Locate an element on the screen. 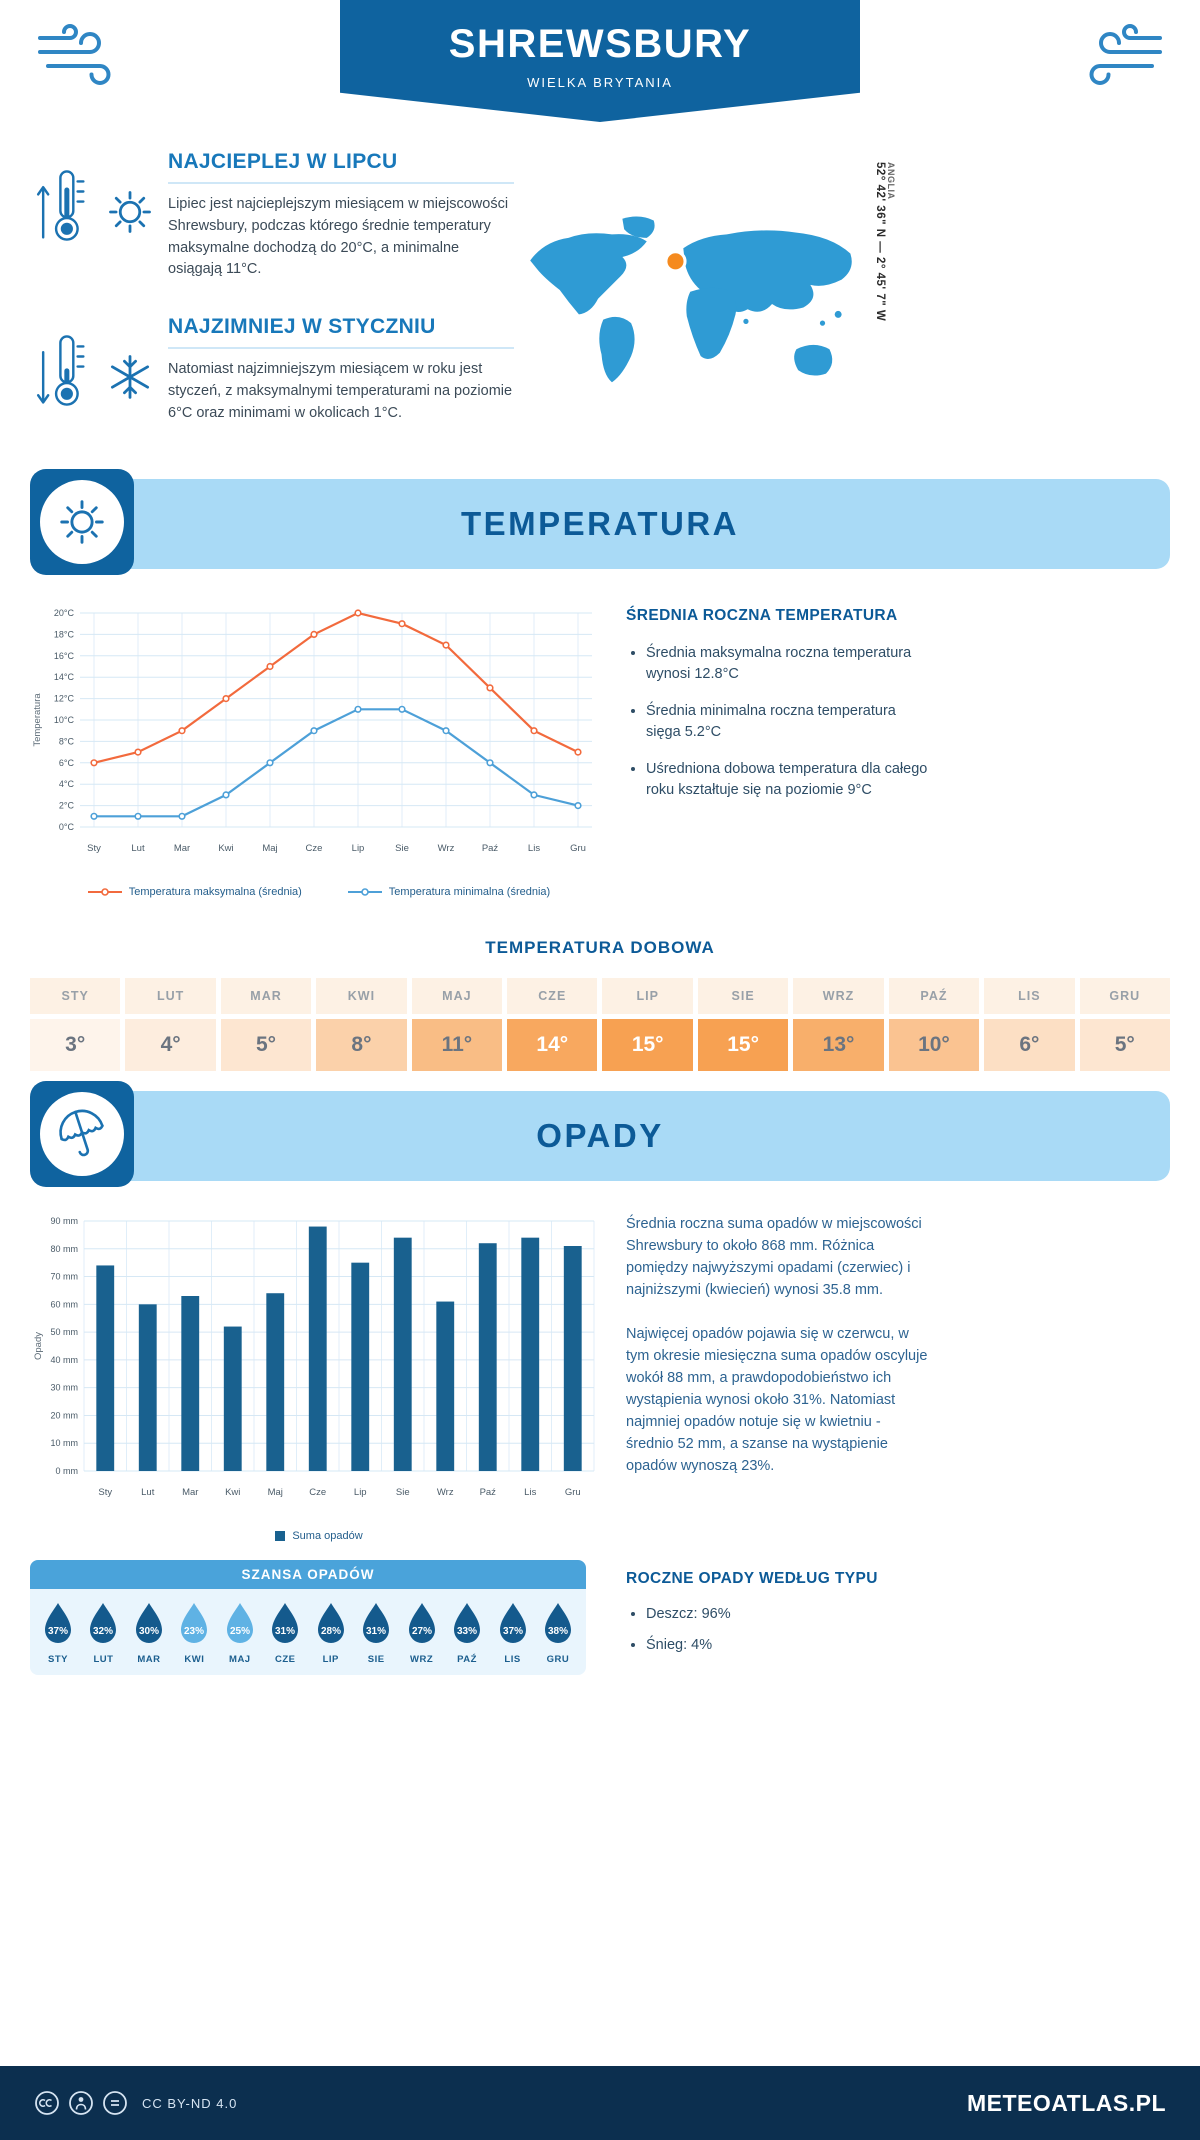 The image size is (1200, 2140). cc-nd-icon is located at coordinates (115, 2103).